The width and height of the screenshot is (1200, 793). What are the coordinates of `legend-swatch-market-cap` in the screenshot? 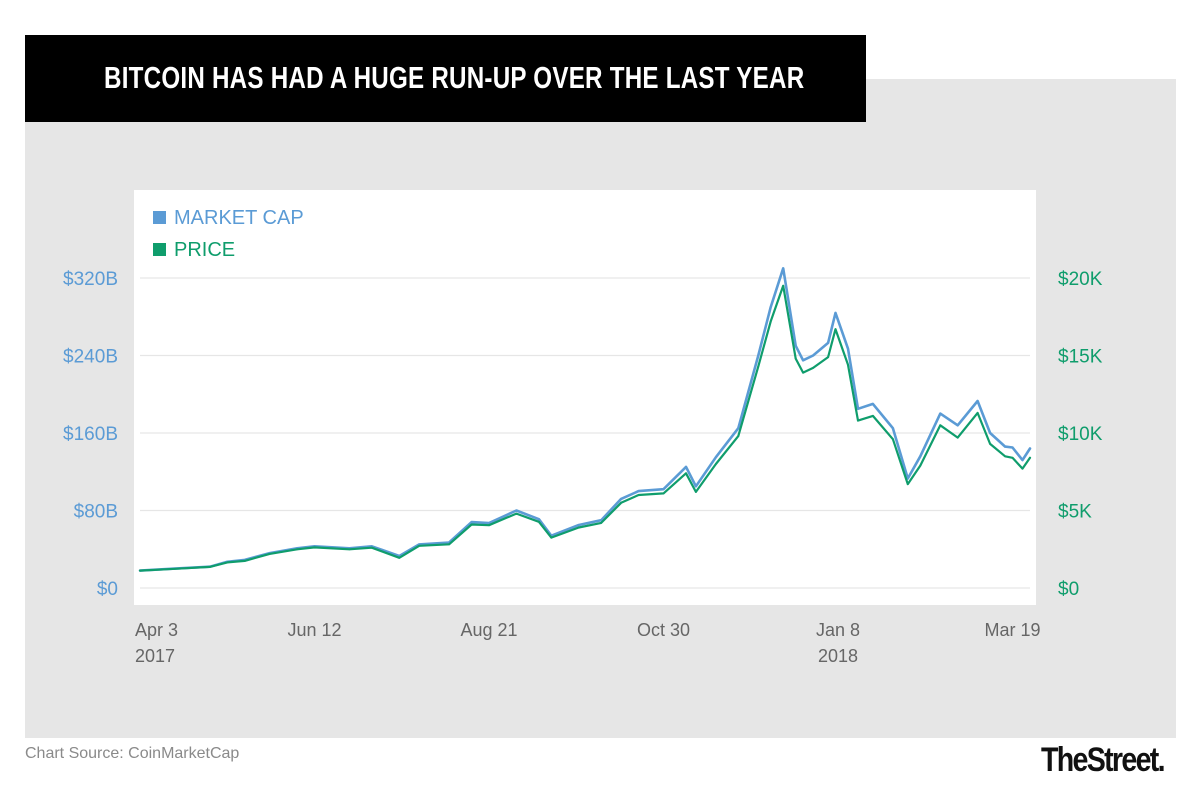 It's located at (159, 217).